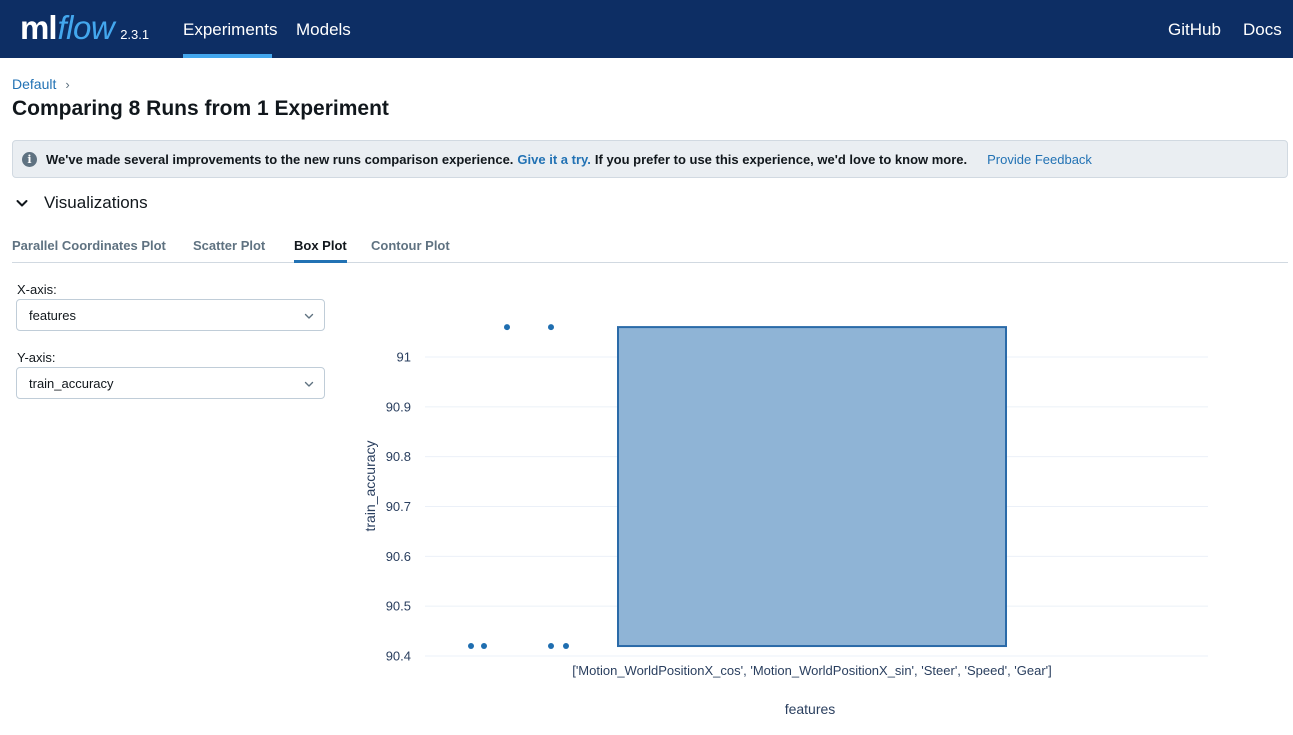  What do you see at coordinates (36, 357) in the screenshot?
I see `y-axis-label: Y-axis:` at bounding box center [36, 357].